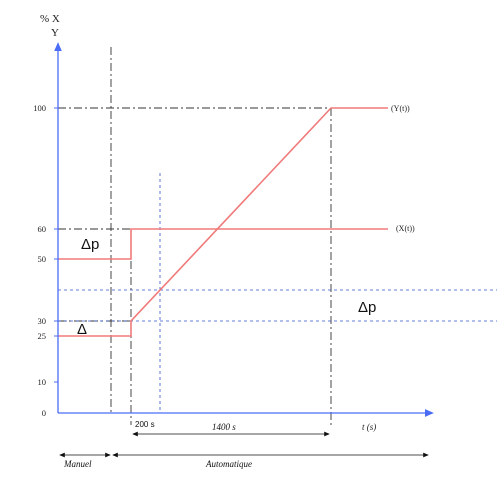 The height and width of the screenshot is (480, 497). What do you see at coordinates (42, 336) in the screenshot?
I see `y-tick-25: 25` at bounding box center [42, 336].